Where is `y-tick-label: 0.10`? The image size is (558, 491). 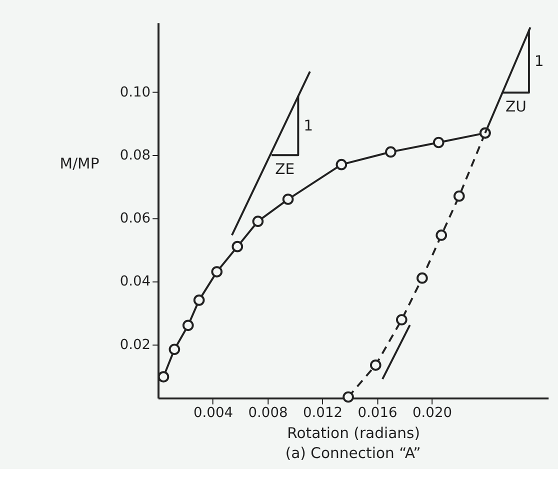 y-tick-label: 0.10 is located at coordinates (135, 92).